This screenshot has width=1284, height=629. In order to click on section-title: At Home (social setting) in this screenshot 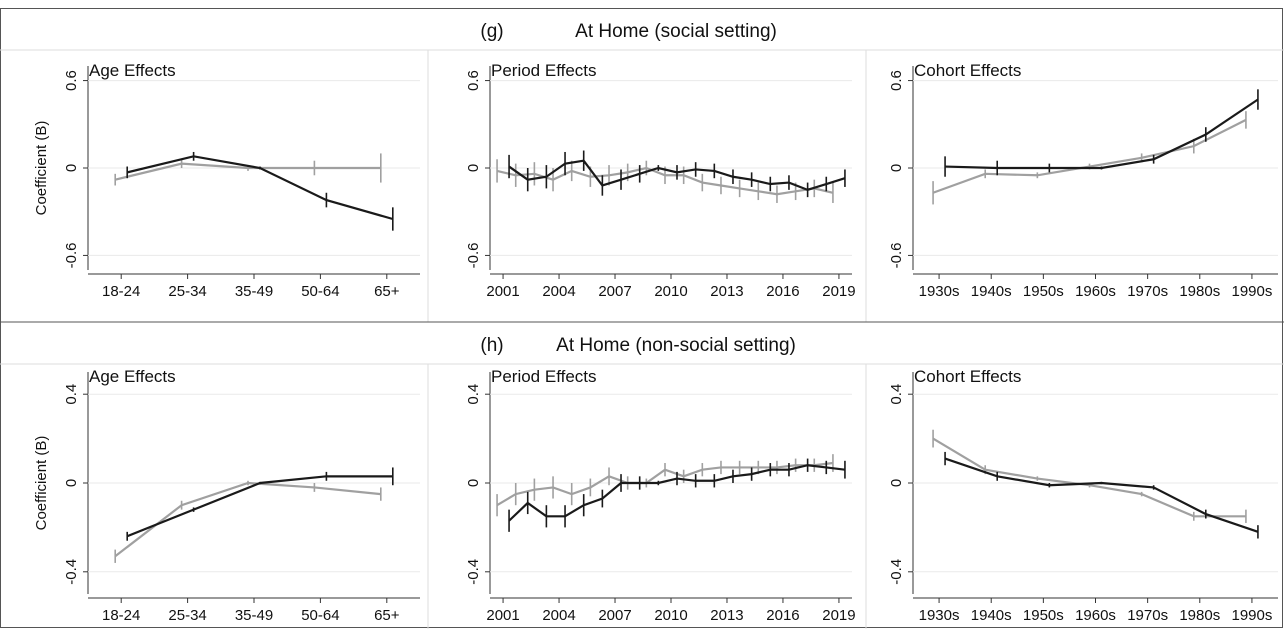, I will do `click(676, 31)`.